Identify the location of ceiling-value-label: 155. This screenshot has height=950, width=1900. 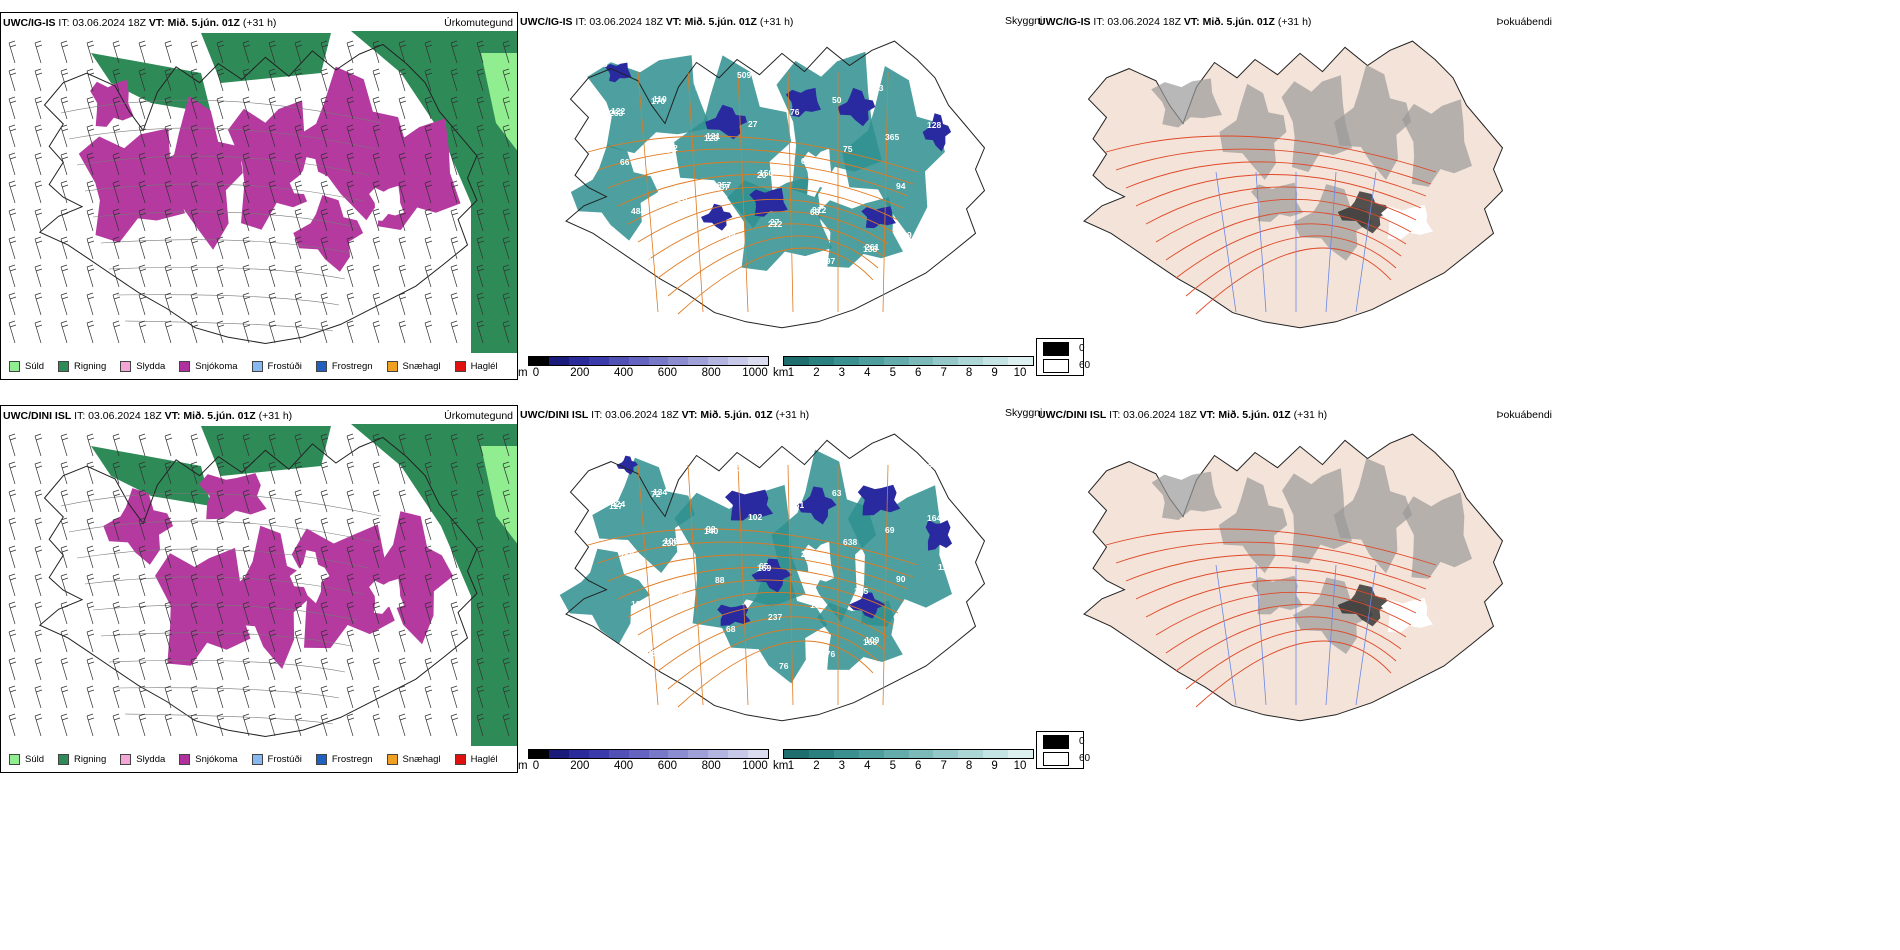
(861, 591).